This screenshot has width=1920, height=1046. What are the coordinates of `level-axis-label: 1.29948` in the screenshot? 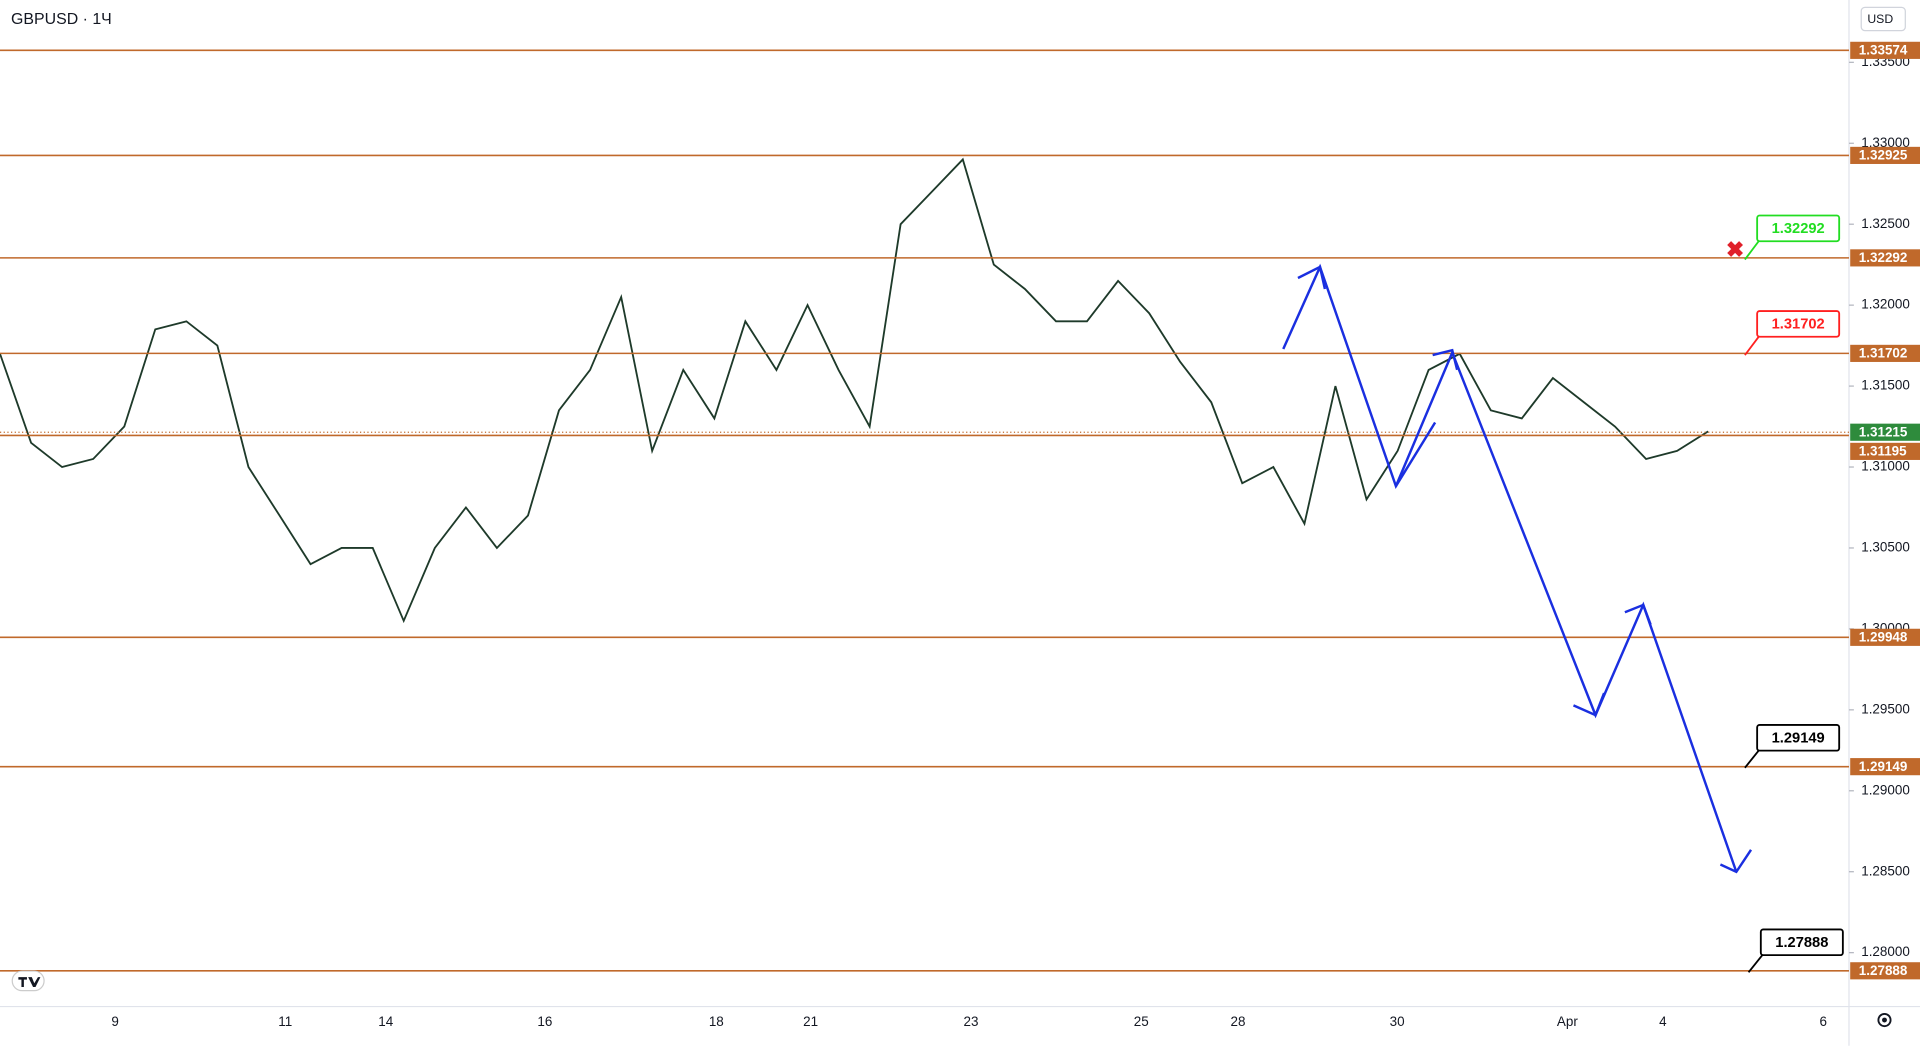 It's located at (1883, 636).